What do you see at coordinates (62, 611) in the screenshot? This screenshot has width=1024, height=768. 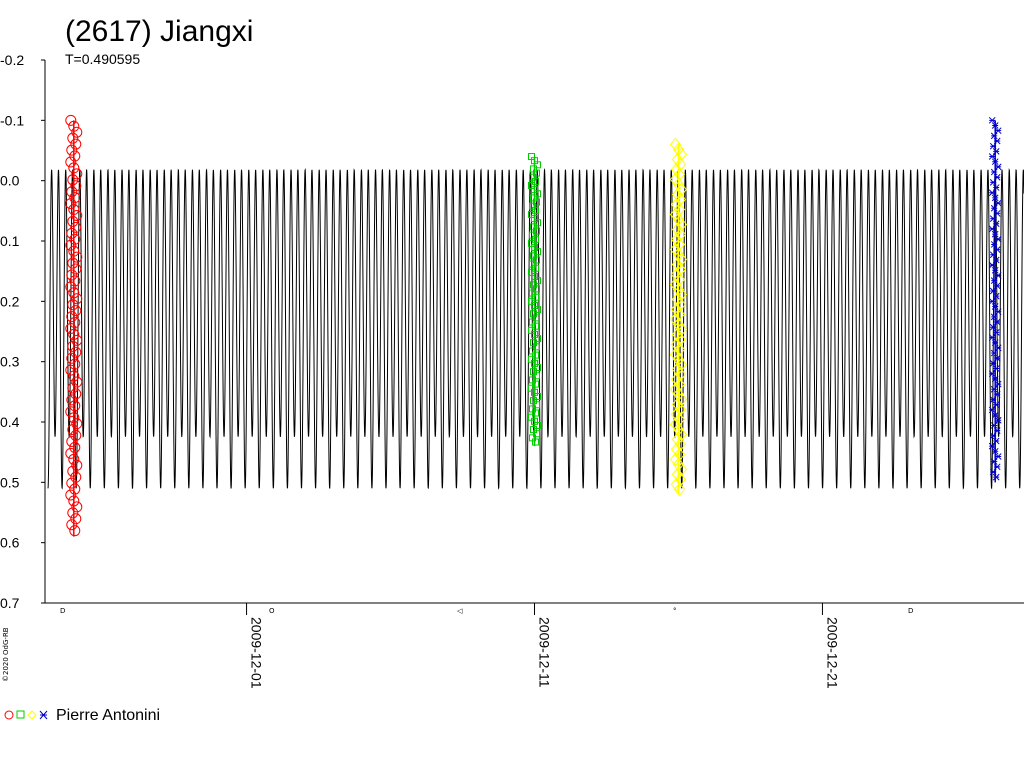 I see `phase-marker: D` at bounding box center [62, 611].